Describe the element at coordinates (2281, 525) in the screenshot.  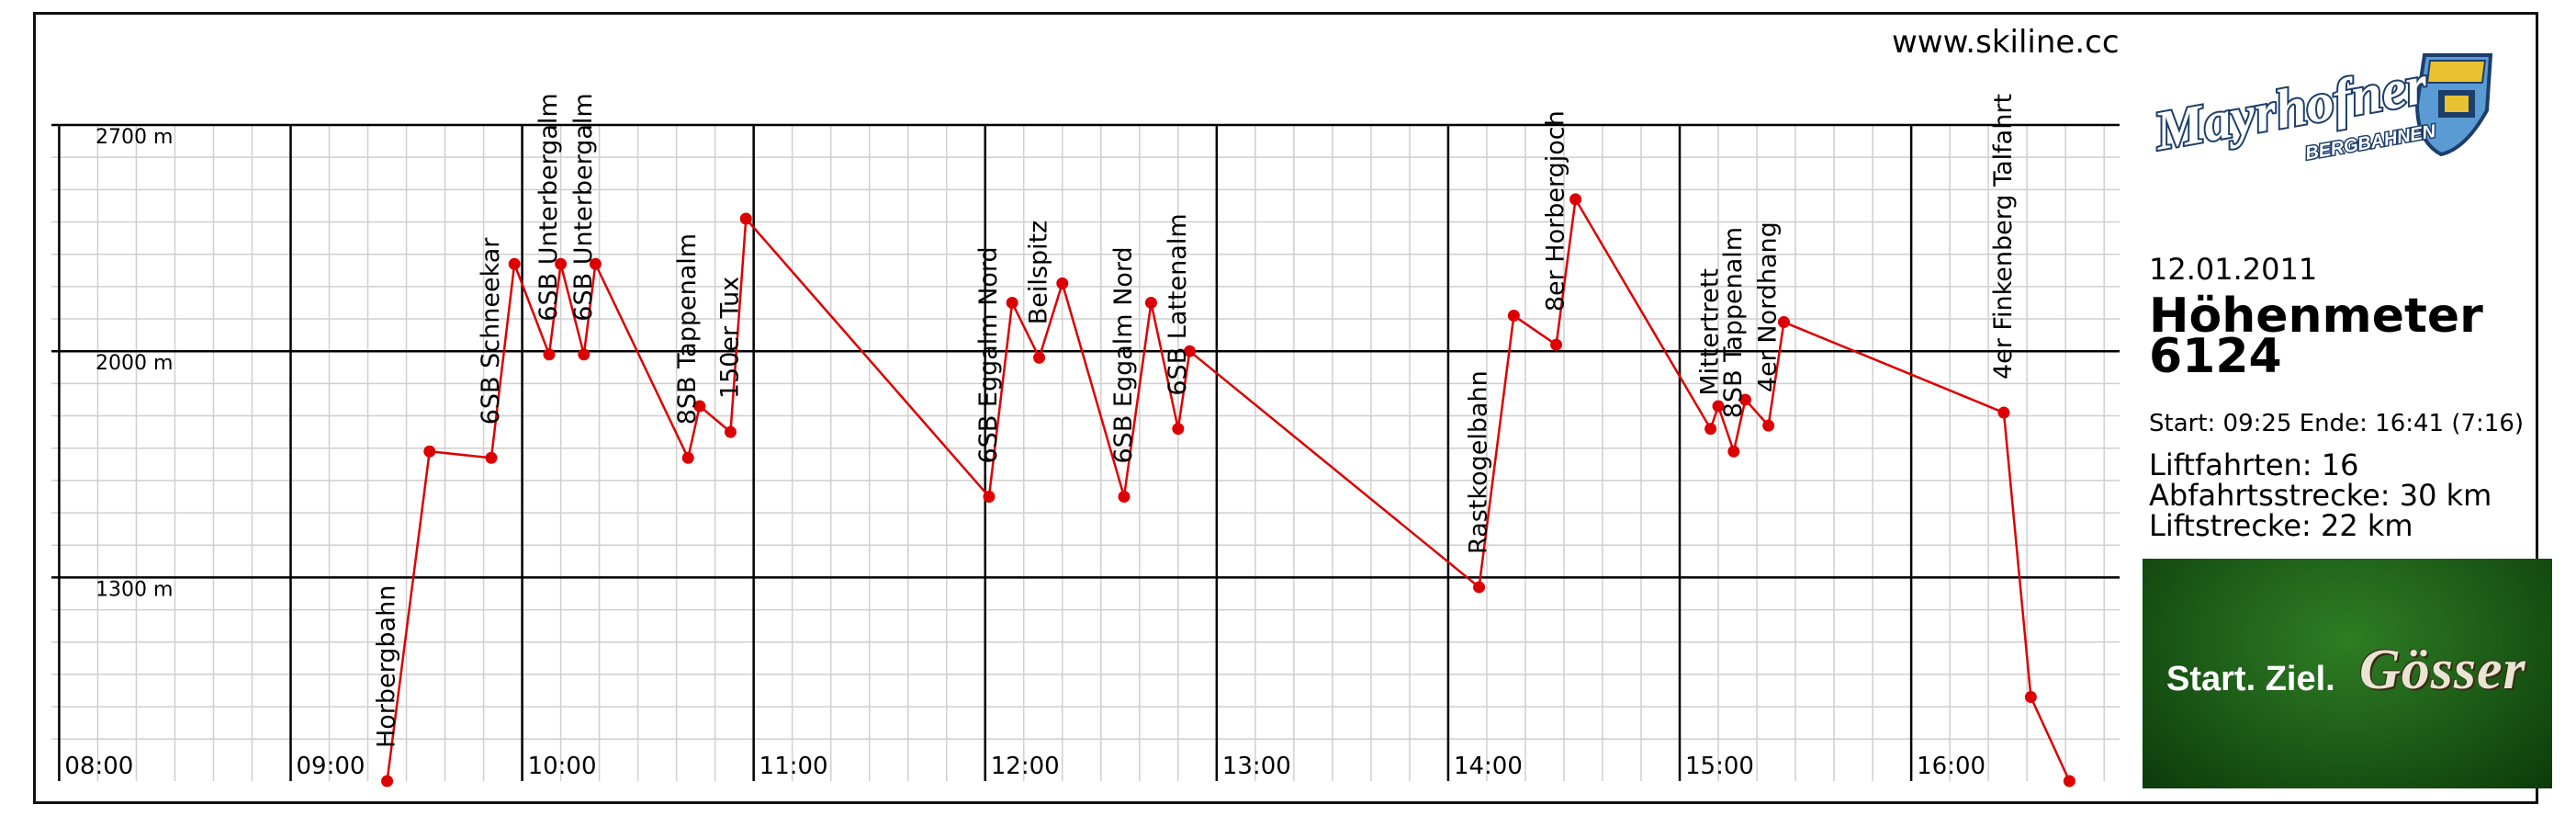
I see `lift-distance: Liftstrecke: 22 km` at that location.